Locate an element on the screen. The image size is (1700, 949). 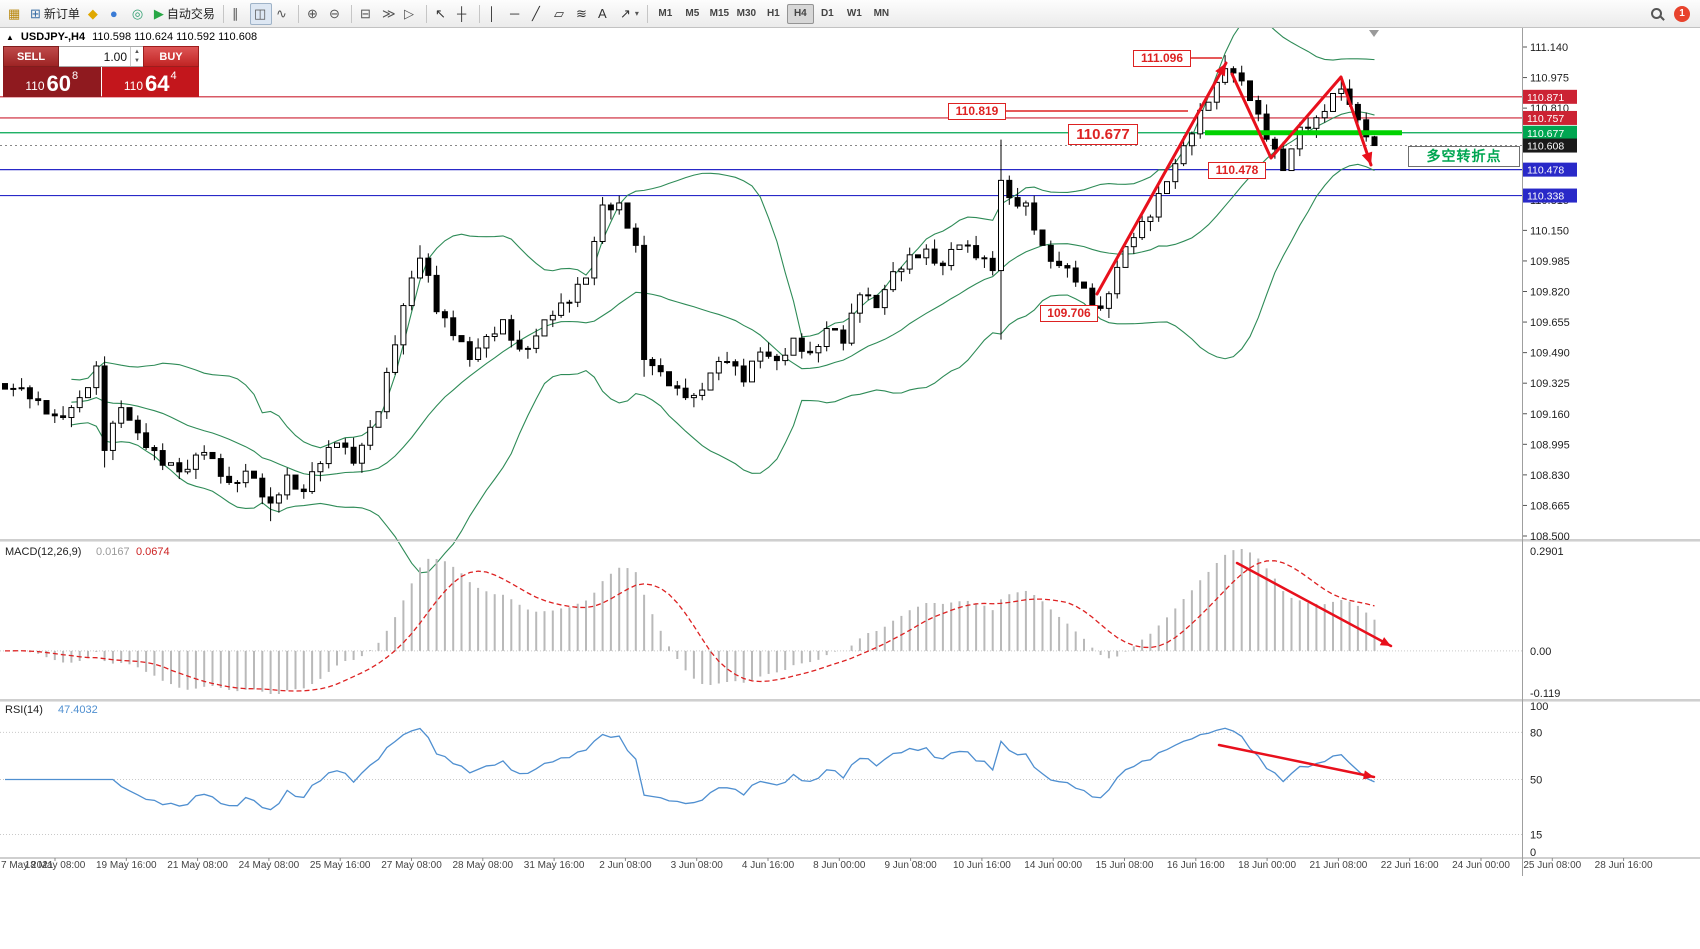
toolbar-arrows-tool: ↗ ▾ is located at coordinates (629, 14).